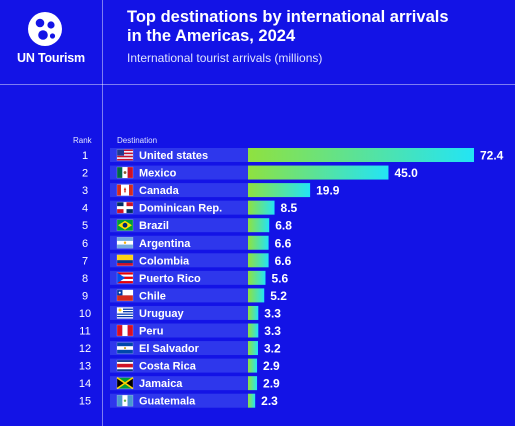 This screenshot has width=515, height=426. What do you see at coordinates (85, 244) in the screenshot?
I see `rank-label: 6` at bounding box center [85, 244].